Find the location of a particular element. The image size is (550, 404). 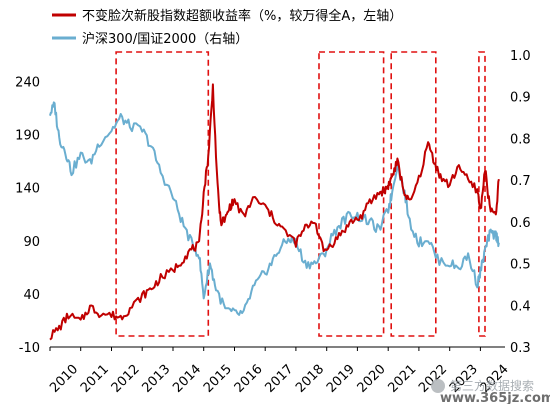

left-tick-label: 90 is located at coordinates (31, 242).